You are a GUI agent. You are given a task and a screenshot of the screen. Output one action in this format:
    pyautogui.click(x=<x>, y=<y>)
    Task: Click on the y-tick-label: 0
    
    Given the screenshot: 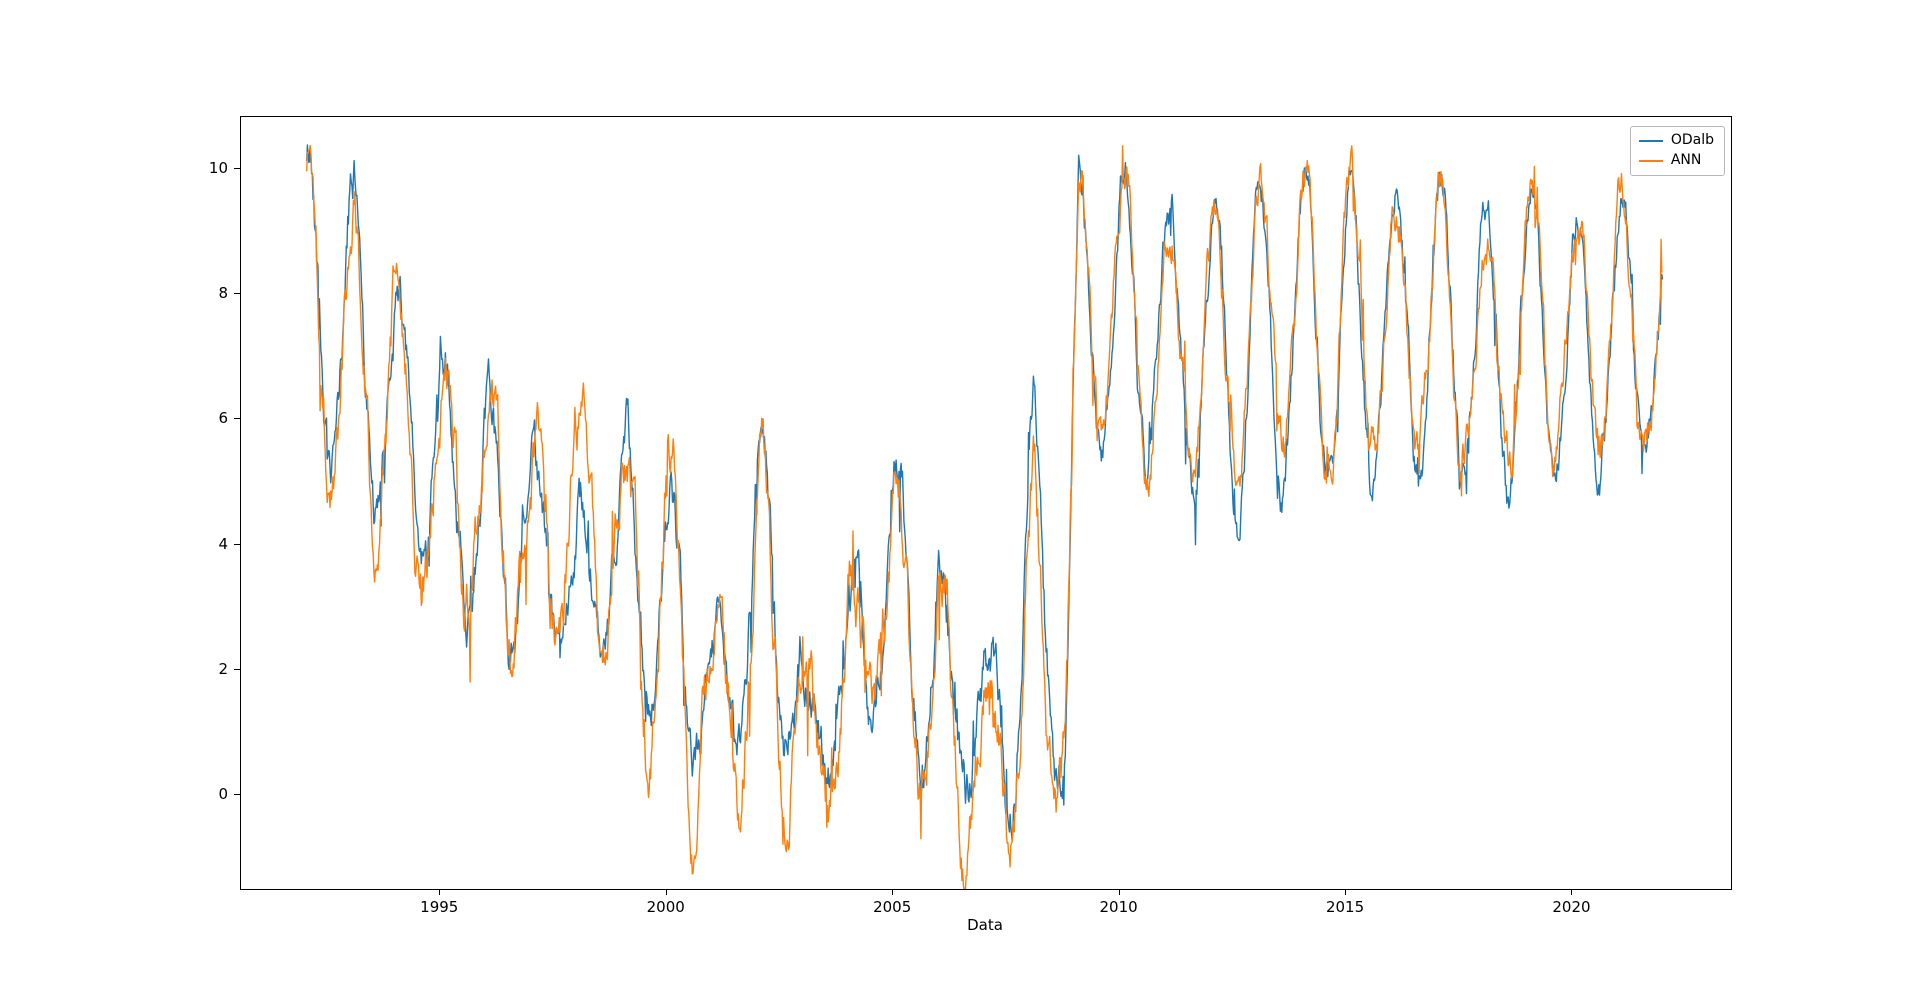 What is the action you would take?
    pyautogui.click(x=223, y=794)
    